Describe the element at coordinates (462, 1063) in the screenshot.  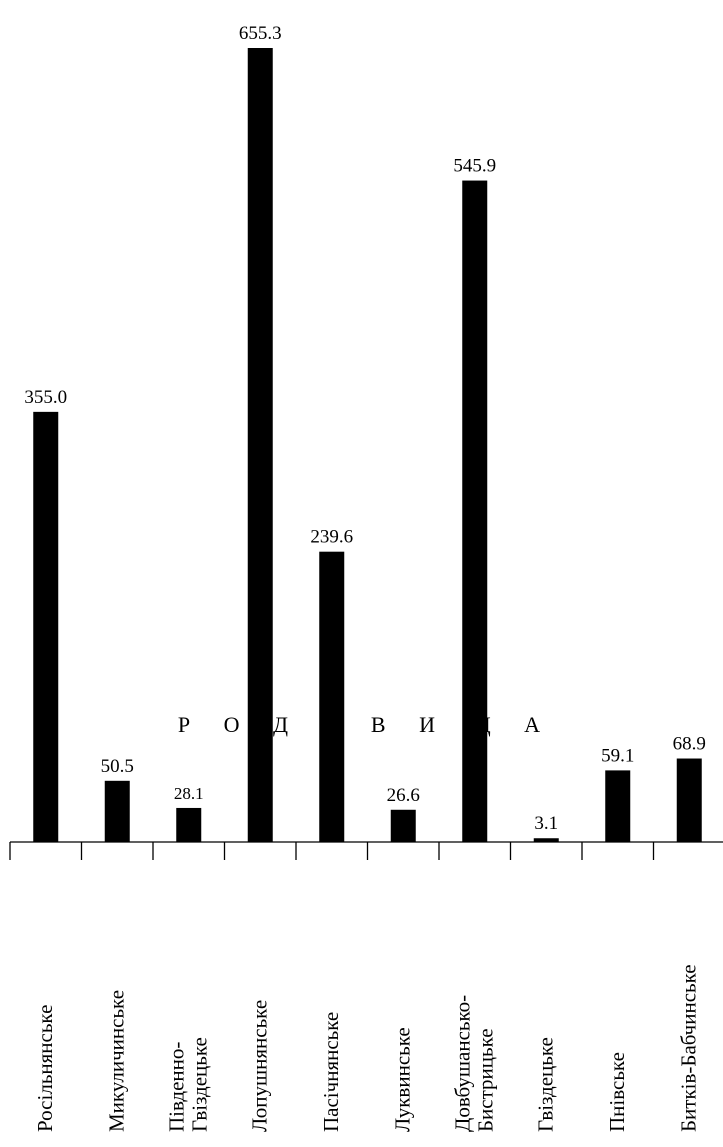
I see `category-label: Довбушансько-` at that location.